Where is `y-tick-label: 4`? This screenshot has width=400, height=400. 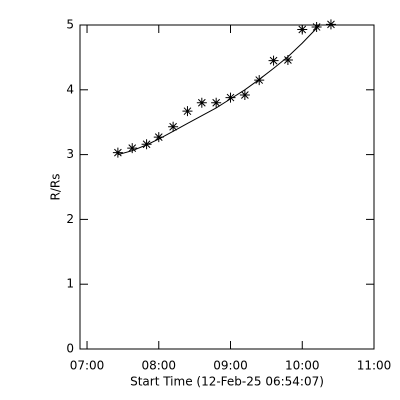 y-tick-label: 4 is located at coordinates (70, 89).